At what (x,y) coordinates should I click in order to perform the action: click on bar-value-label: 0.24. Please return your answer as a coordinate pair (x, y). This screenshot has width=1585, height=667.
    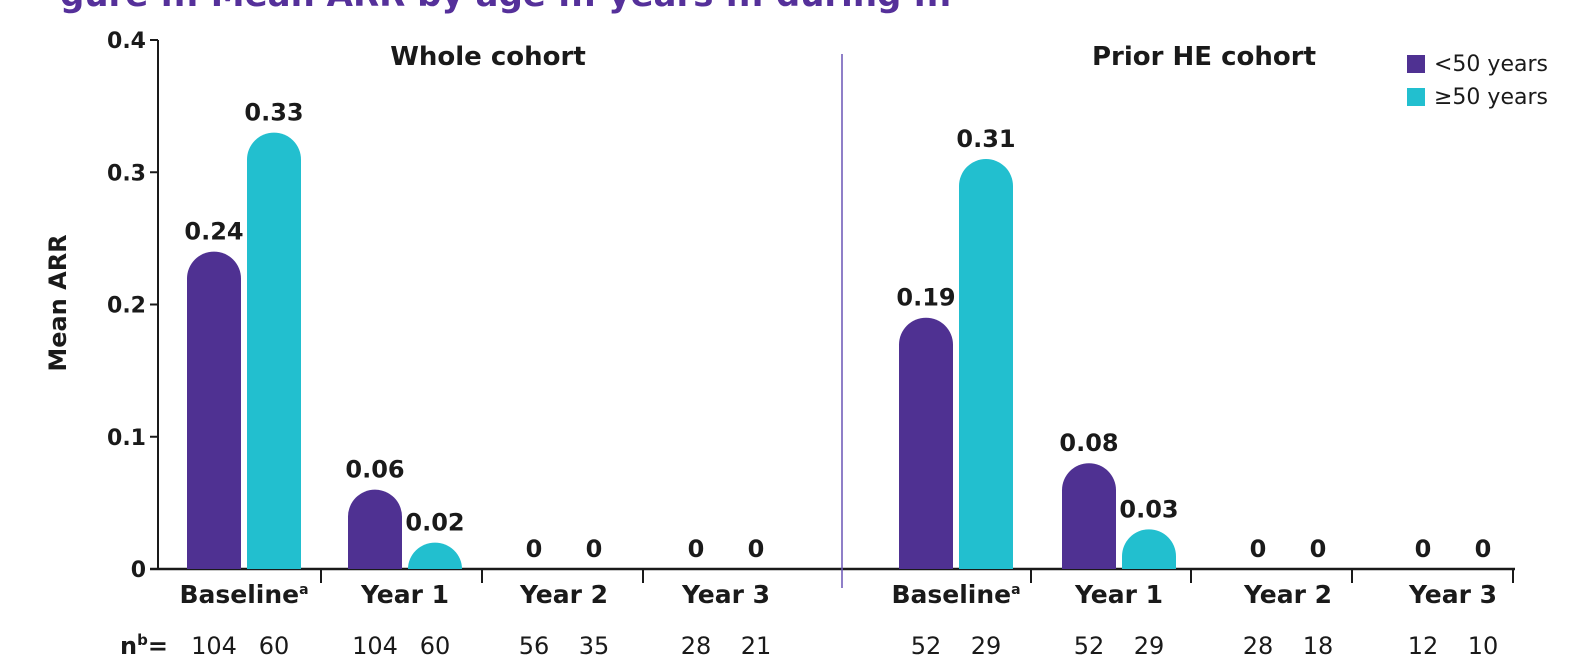
    Looking at the image, I should click on (213, 232).